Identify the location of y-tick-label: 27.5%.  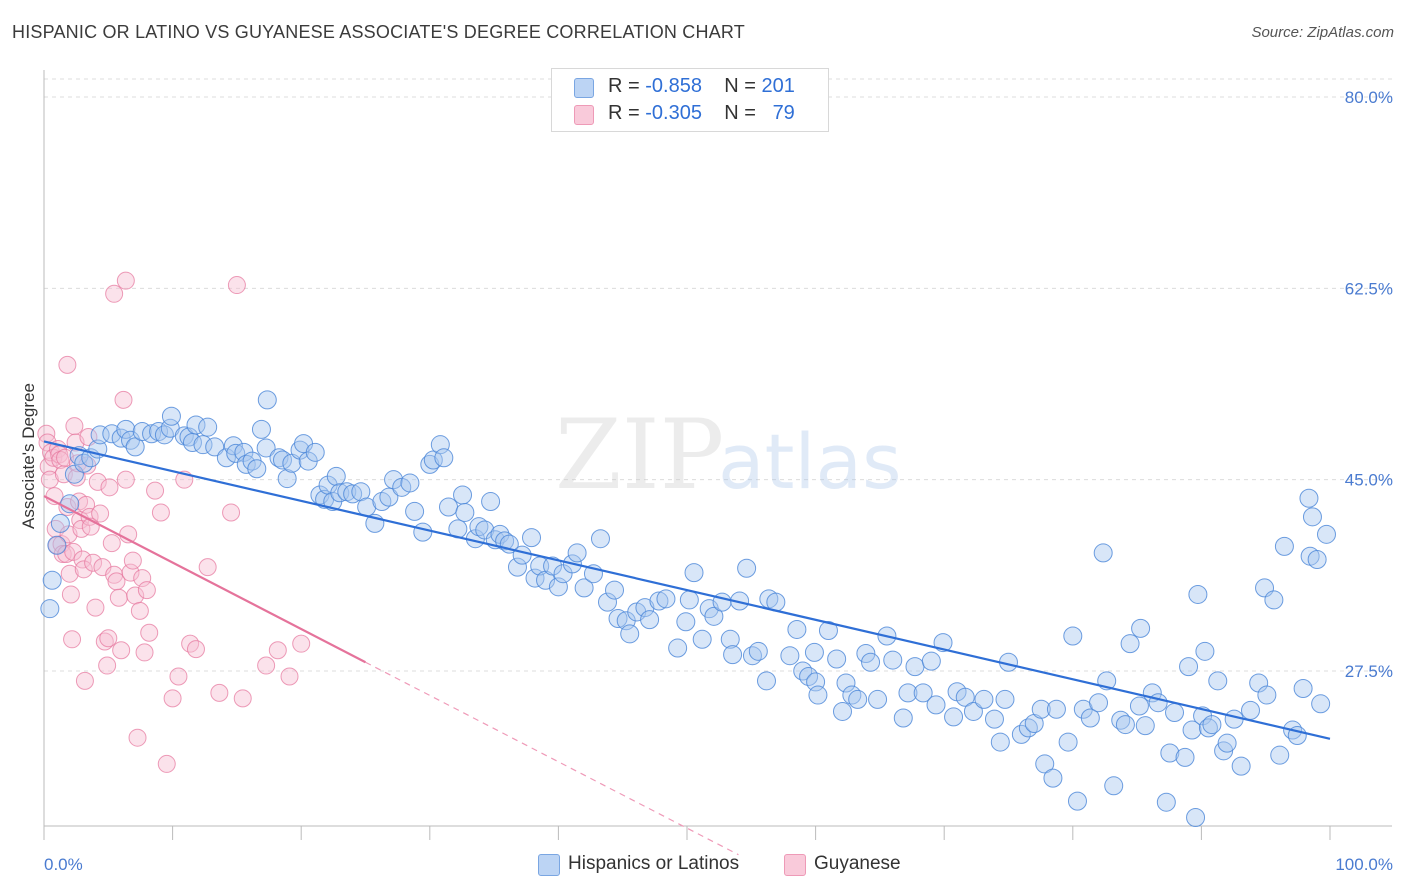
(1369, 671).